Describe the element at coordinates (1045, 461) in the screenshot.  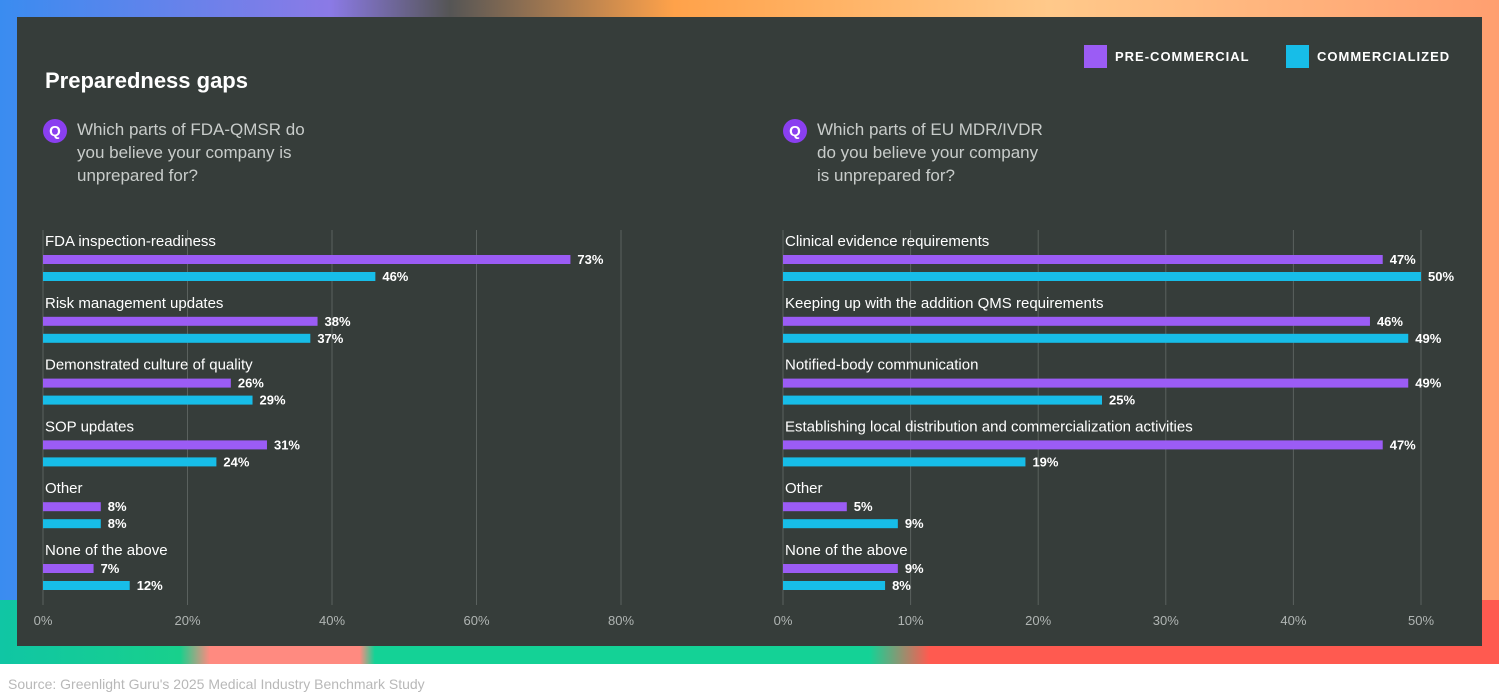
I see `data-label: 19%` at that location.